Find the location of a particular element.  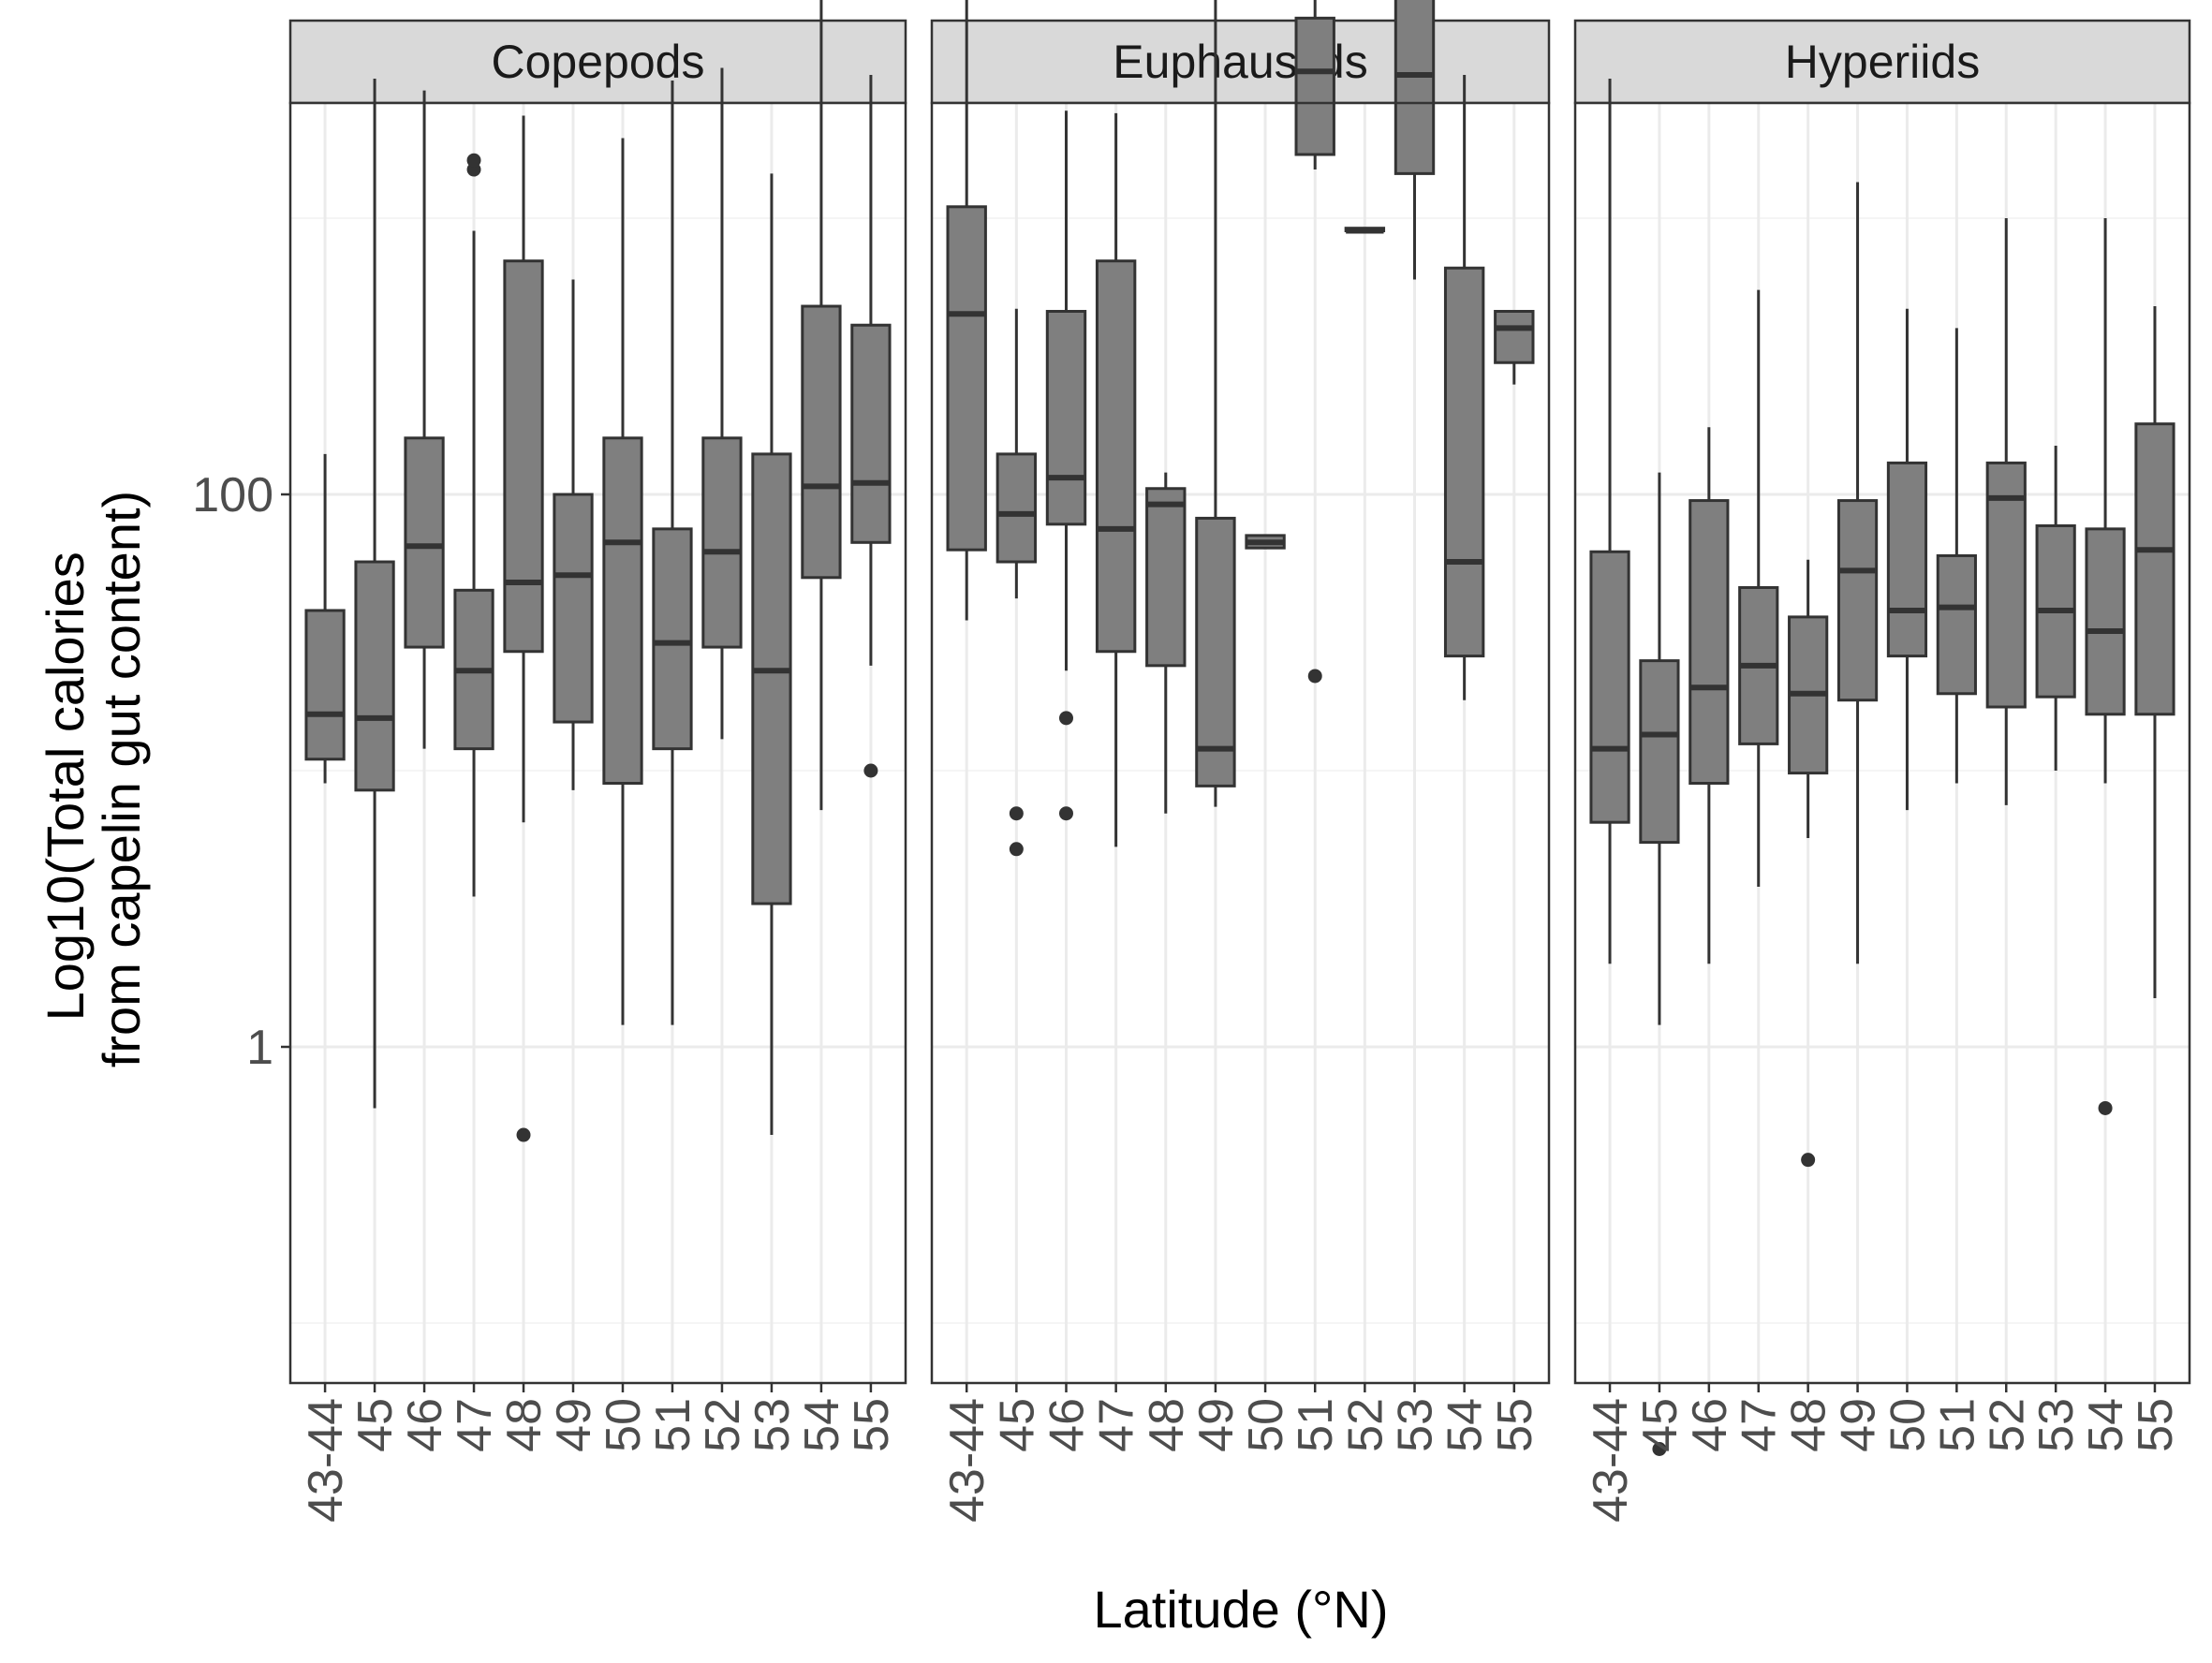

y-axis: 1 100 is located at coordinates (241, 771).